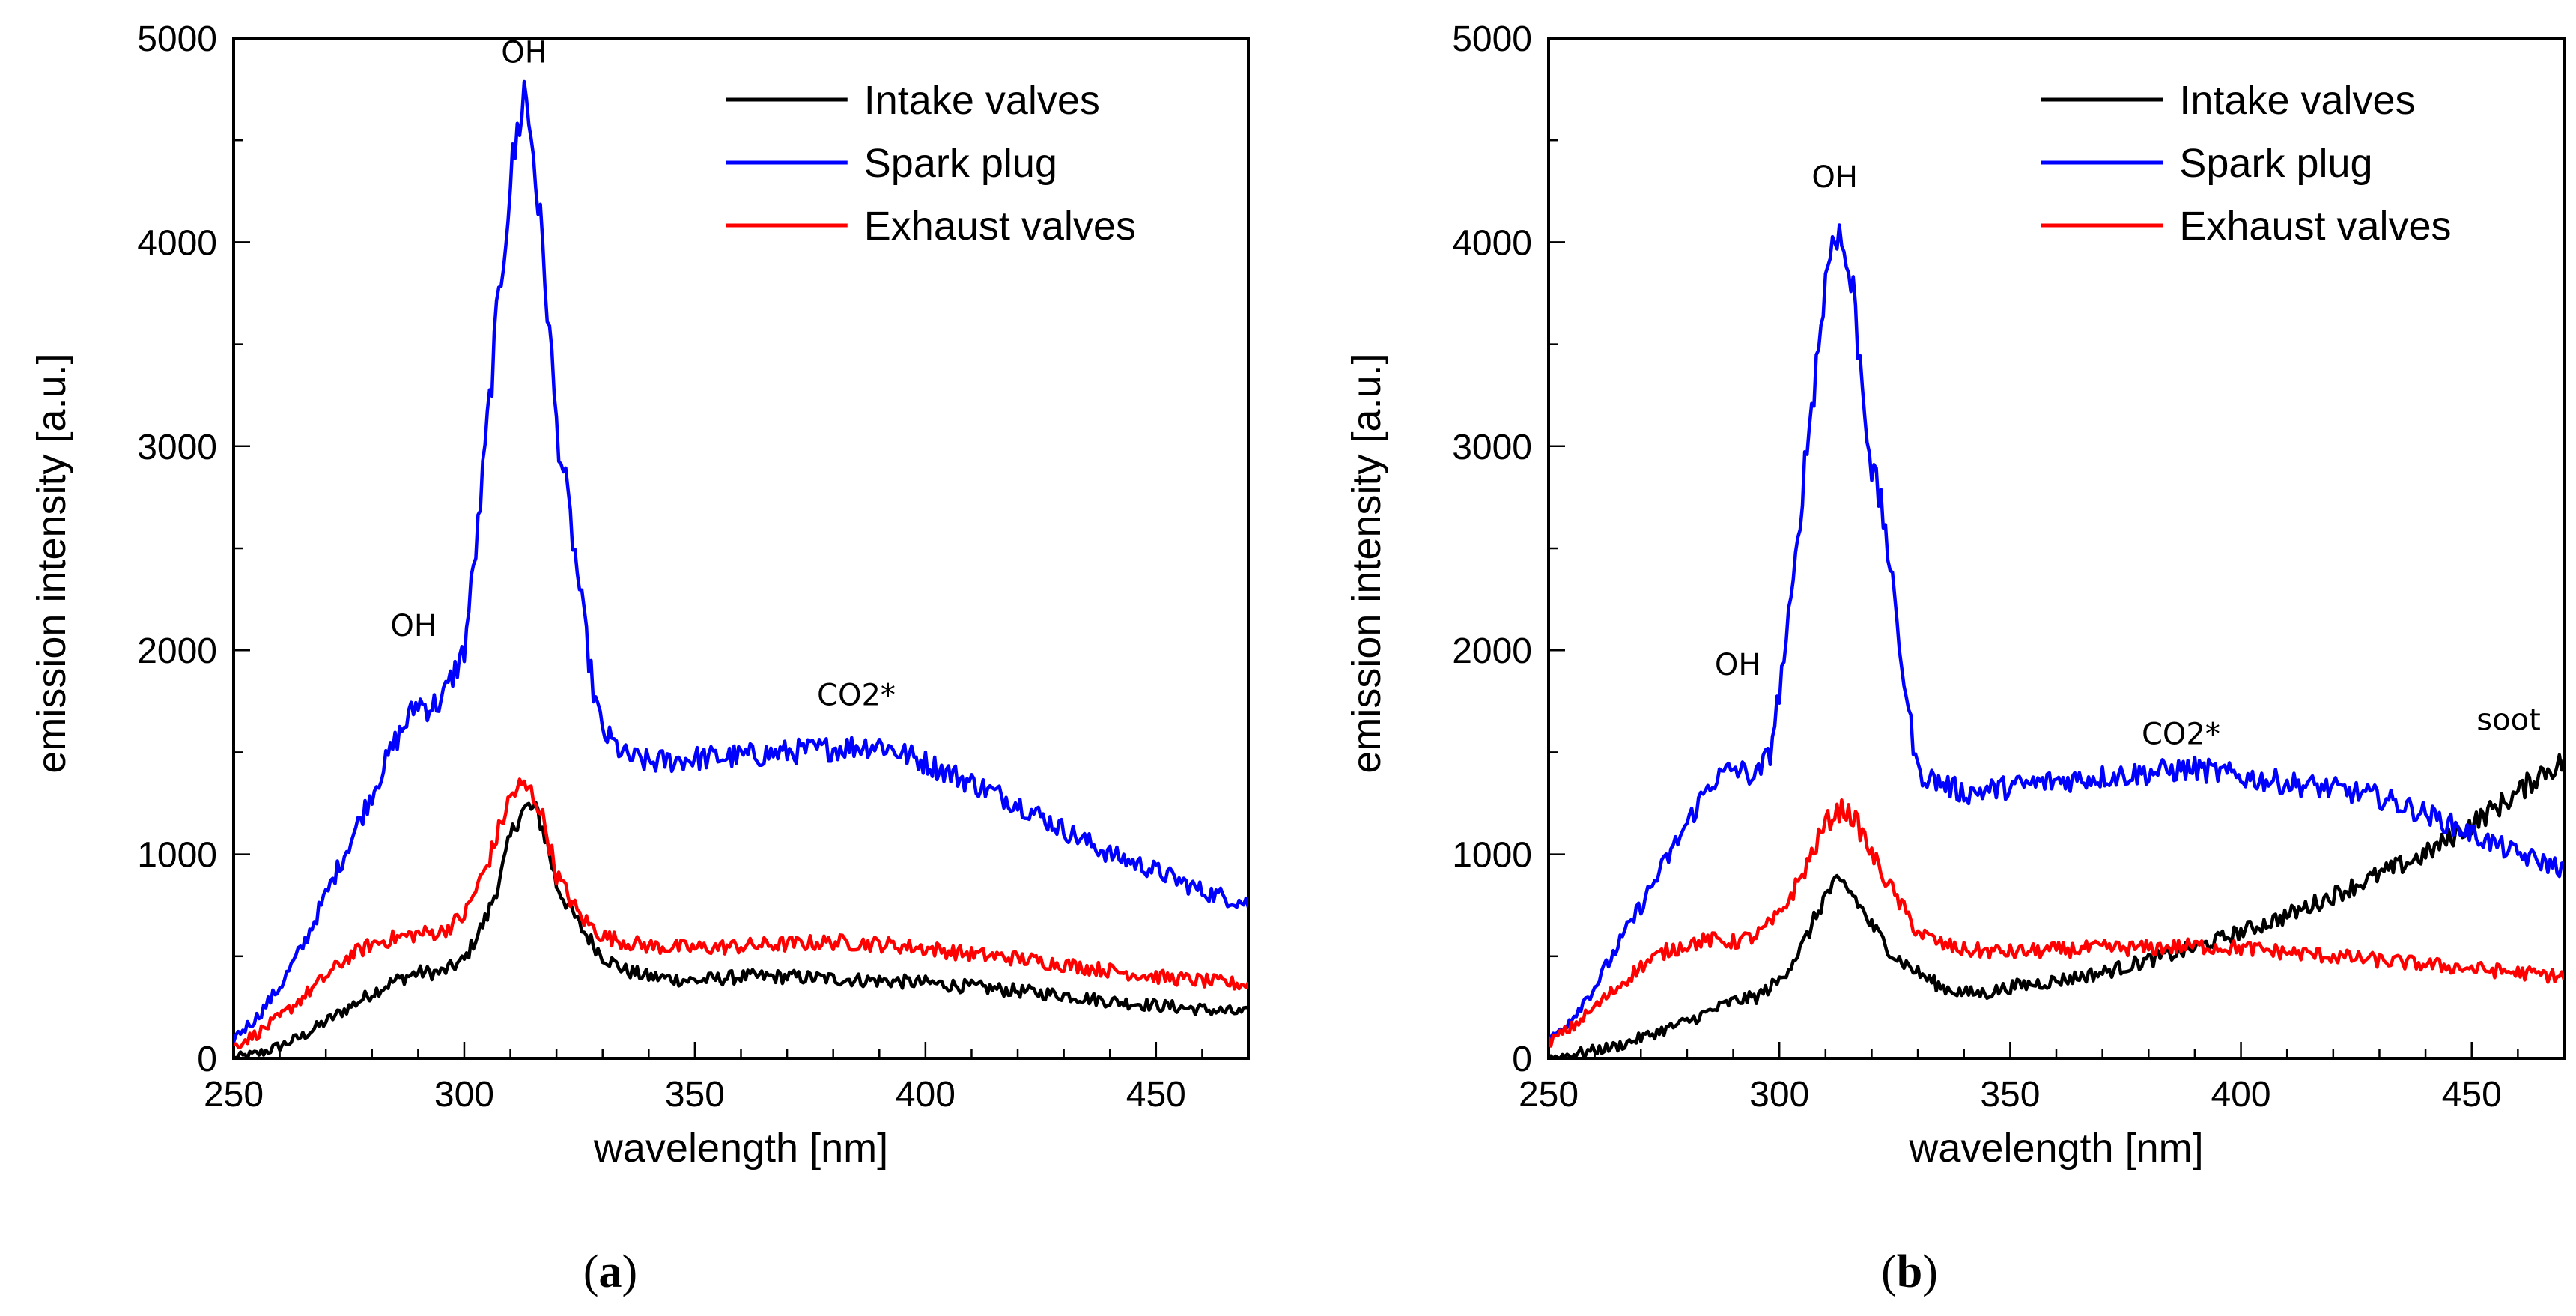 The width and height of the screenshot is (2576, 1316). Describe the element at coordinates (1909, 1271) in the screenshot. I see `panel-label: (b)` at that location.